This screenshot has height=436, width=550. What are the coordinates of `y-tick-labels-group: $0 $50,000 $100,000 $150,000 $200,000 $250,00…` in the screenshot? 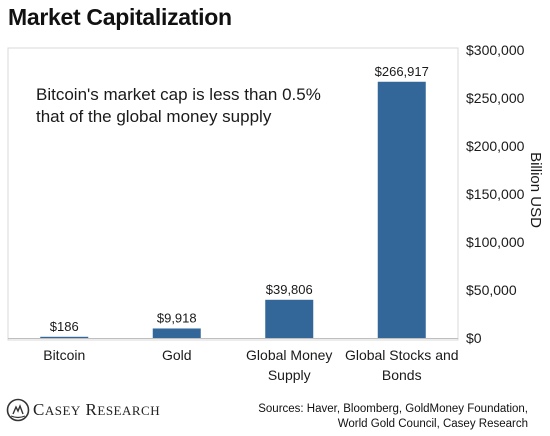 It's located at (495, 194).